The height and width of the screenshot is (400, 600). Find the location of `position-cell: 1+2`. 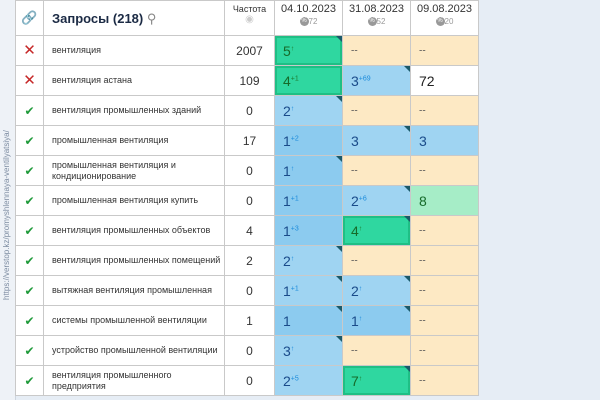

position-cell: 1+2 is located at coordinates (308, 140).